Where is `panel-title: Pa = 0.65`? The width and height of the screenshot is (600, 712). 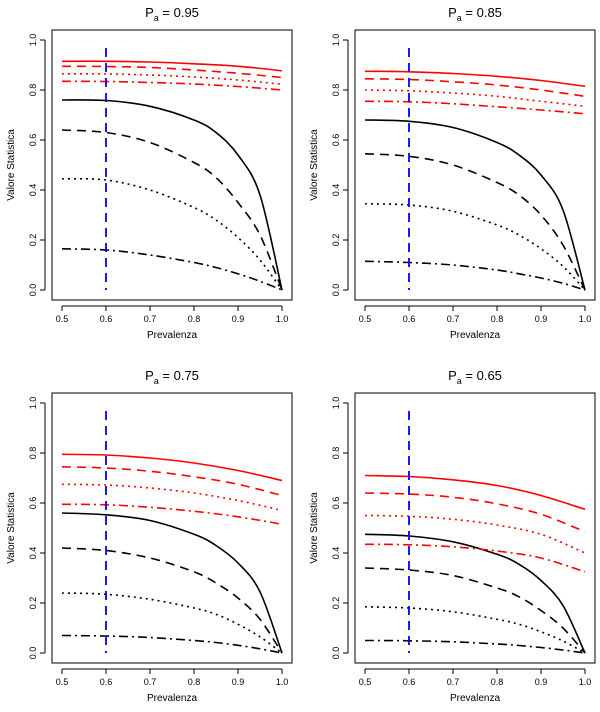
panel-title: Pa = 0.65 is located at coordinates (475, 377).